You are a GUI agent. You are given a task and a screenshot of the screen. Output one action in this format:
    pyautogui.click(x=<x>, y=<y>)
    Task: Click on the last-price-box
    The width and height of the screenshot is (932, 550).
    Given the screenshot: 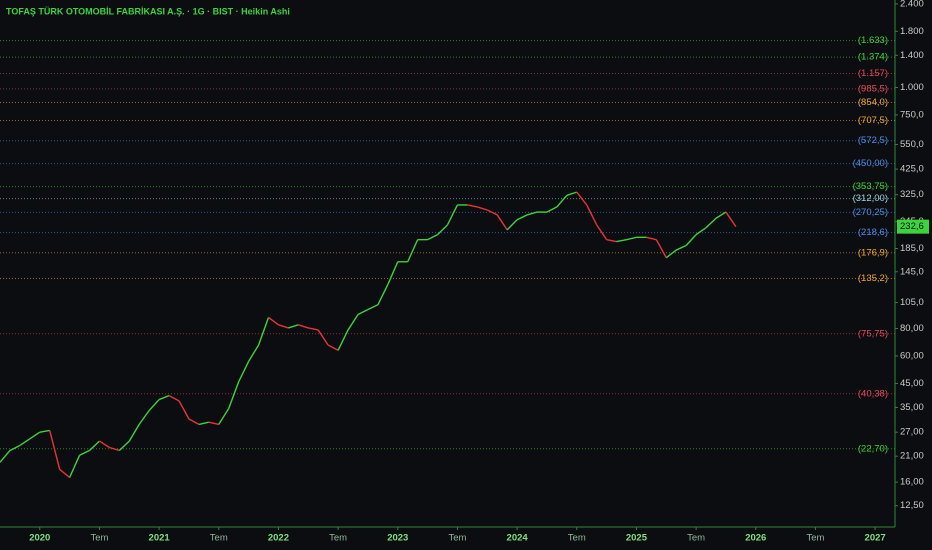 What is the action you would take?
    pyautogui.click(x=913, y=226)
    